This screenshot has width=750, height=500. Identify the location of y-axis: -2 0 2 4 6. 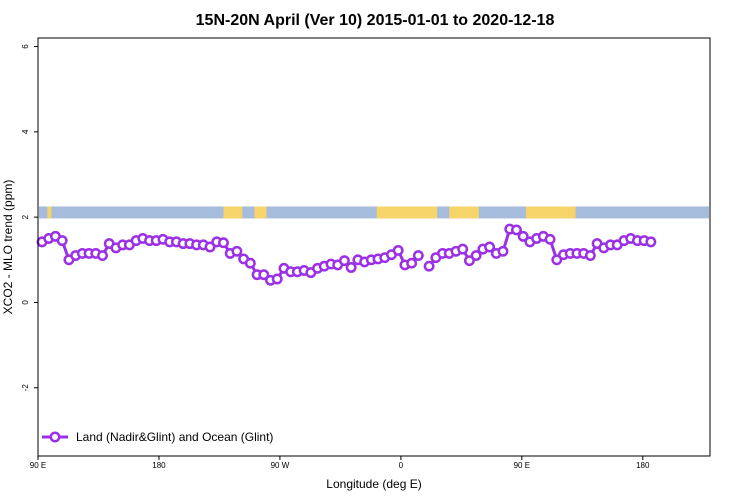
(29, 218).